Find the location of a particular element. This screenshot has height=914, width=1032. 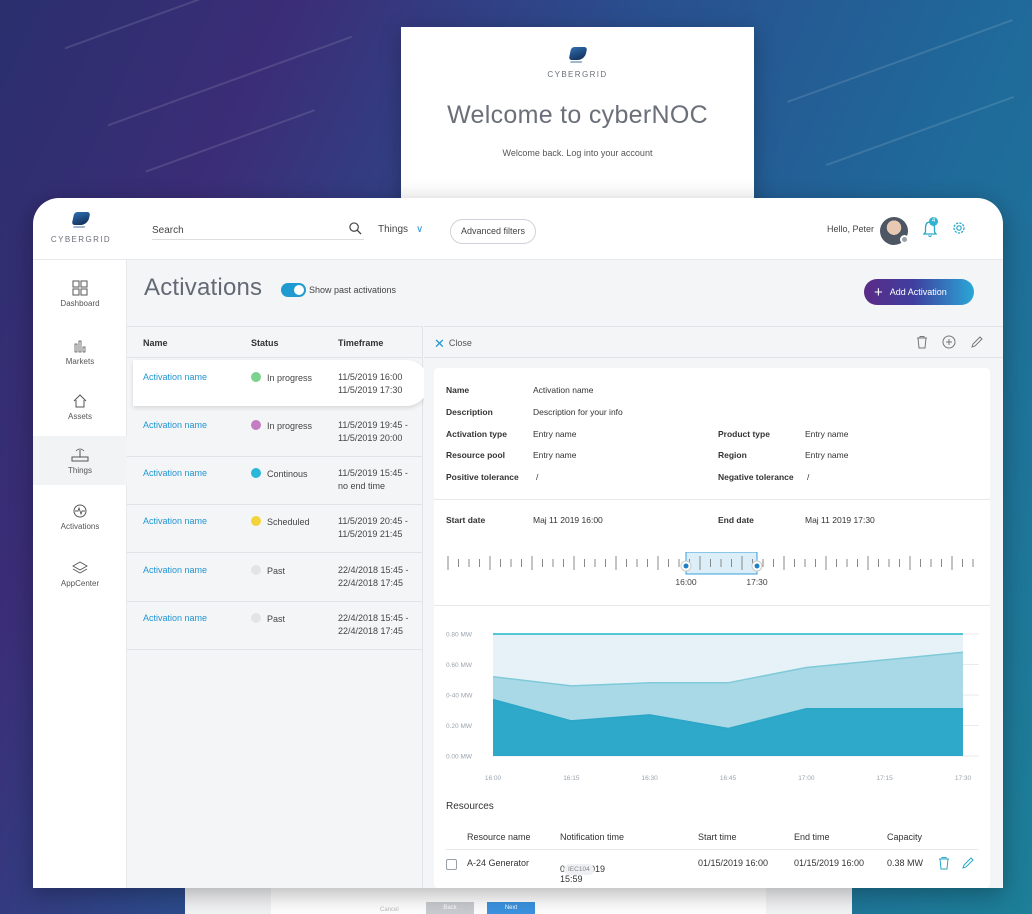

column-header-timeframe: Timeframe is located at coordinates (361, 343).